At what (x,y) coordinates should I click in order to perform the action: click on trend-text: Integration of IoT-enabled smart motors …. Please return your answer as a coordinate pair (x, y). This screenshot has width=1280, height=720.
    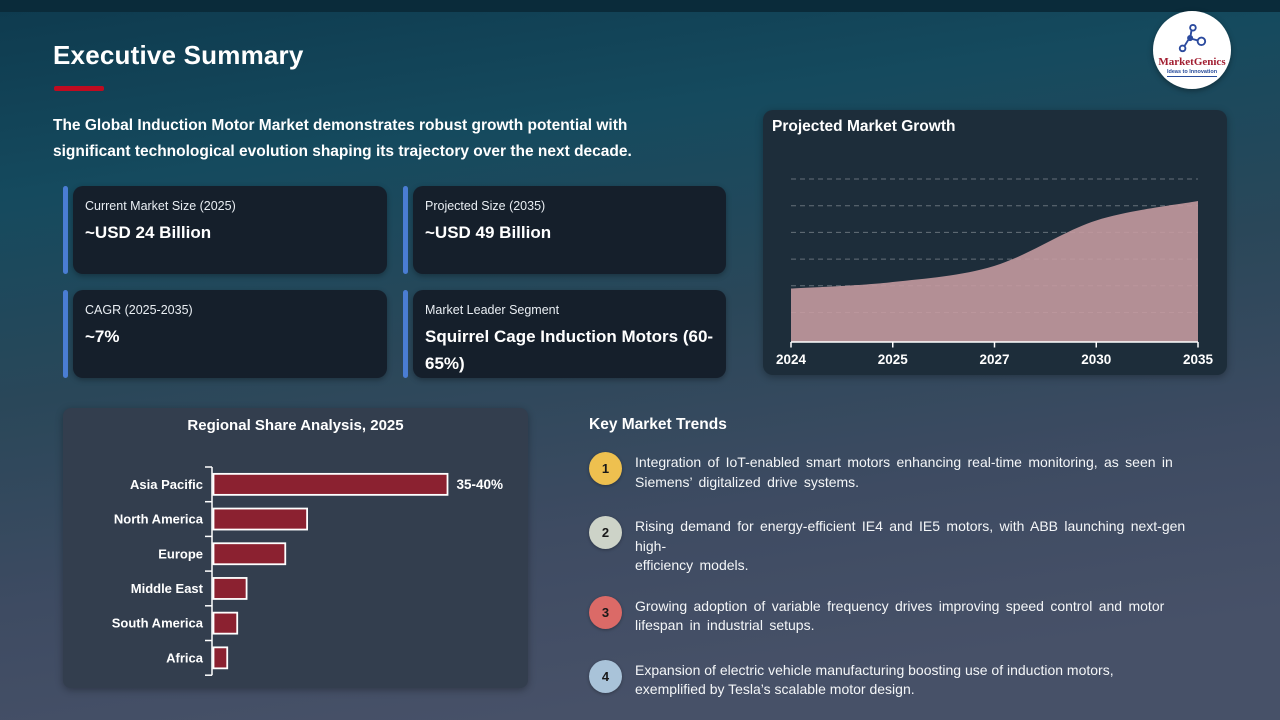
    Looking at the image, I should click on (904, 472).